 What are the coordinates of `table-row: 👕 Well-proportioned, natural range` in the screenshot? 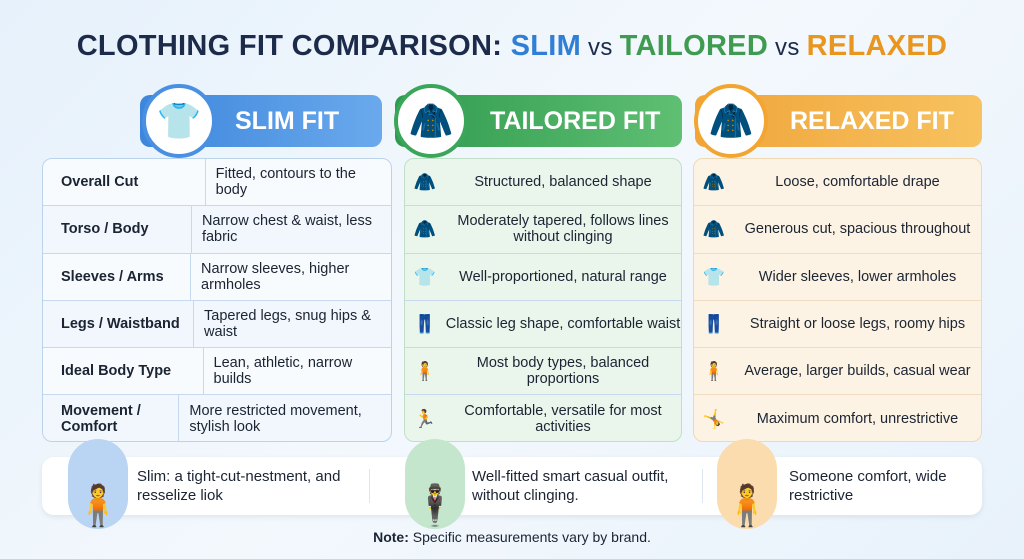 It's located at (543, 277).